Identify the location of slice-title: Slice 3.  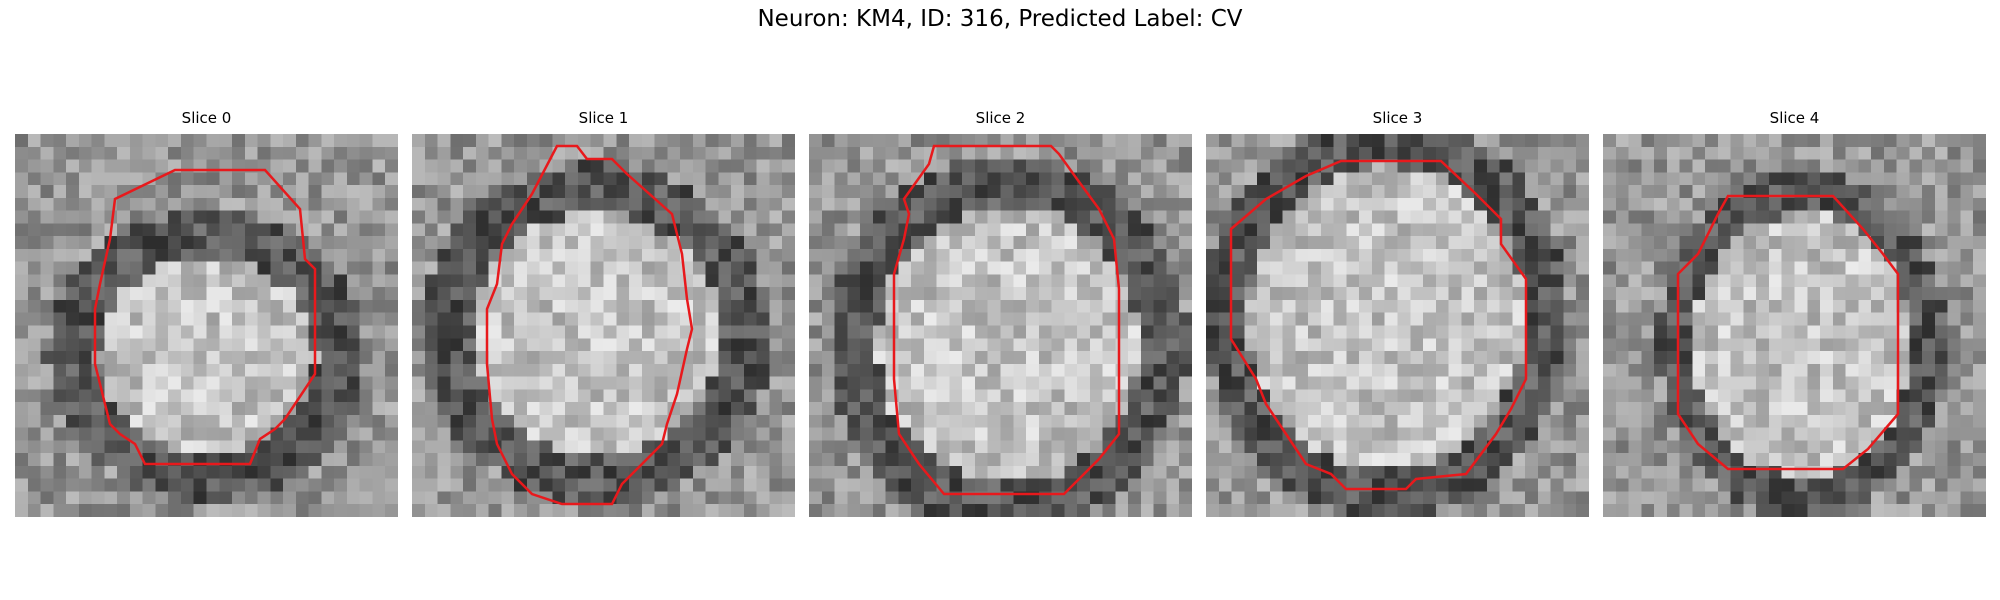
(1397, 118).